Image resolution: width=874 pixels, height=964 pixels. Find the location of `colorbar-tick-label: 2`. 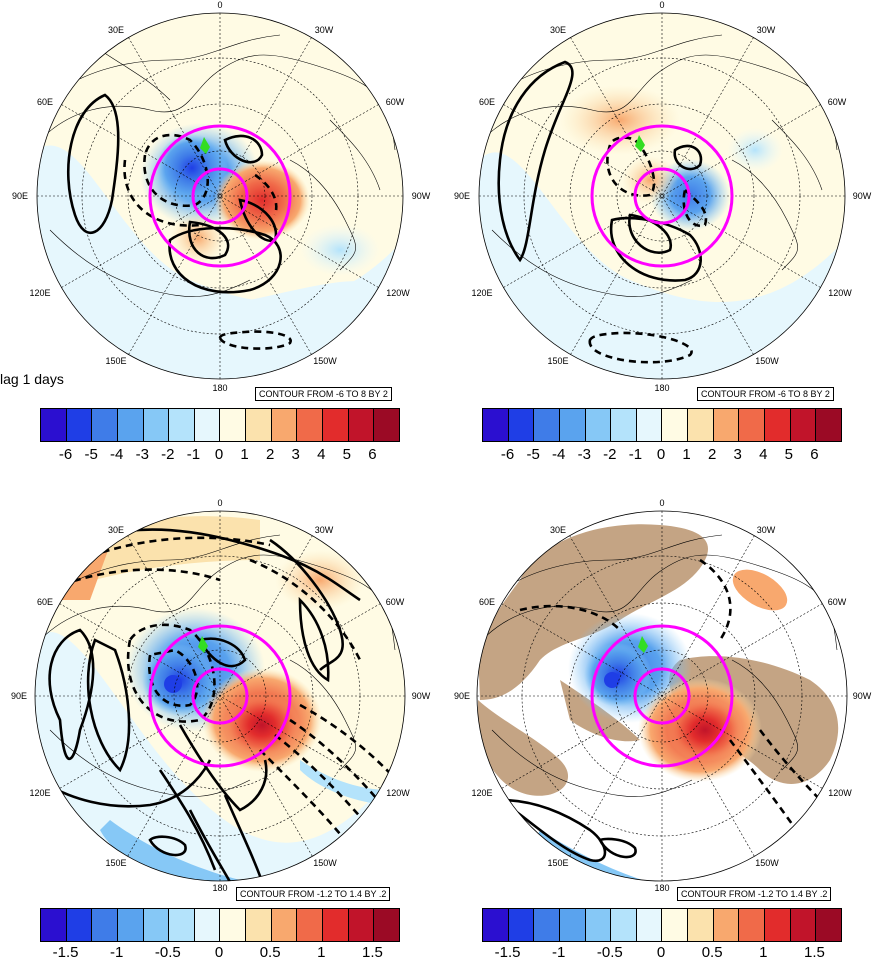

colorbar-tick-label: 2 is located at coordinates (712, 454).